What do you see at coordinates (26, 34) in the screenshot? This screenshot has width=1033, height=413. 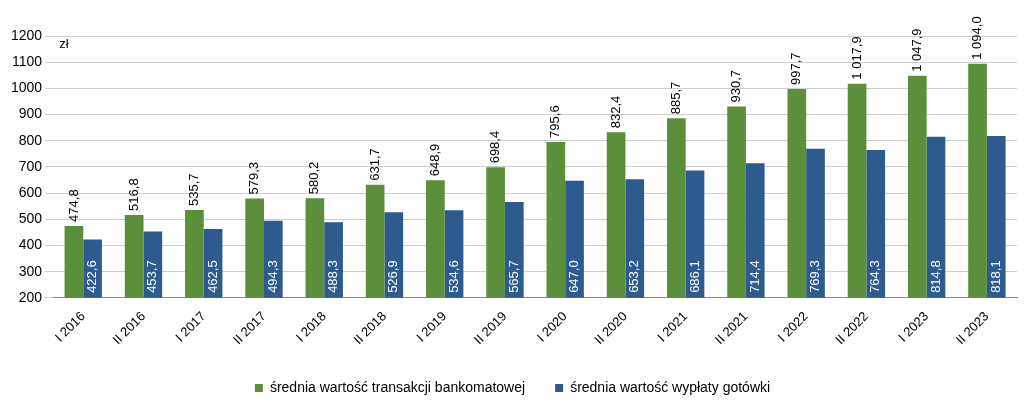 I see `y-tick-label: 1200` at bounding box center [26, 34].